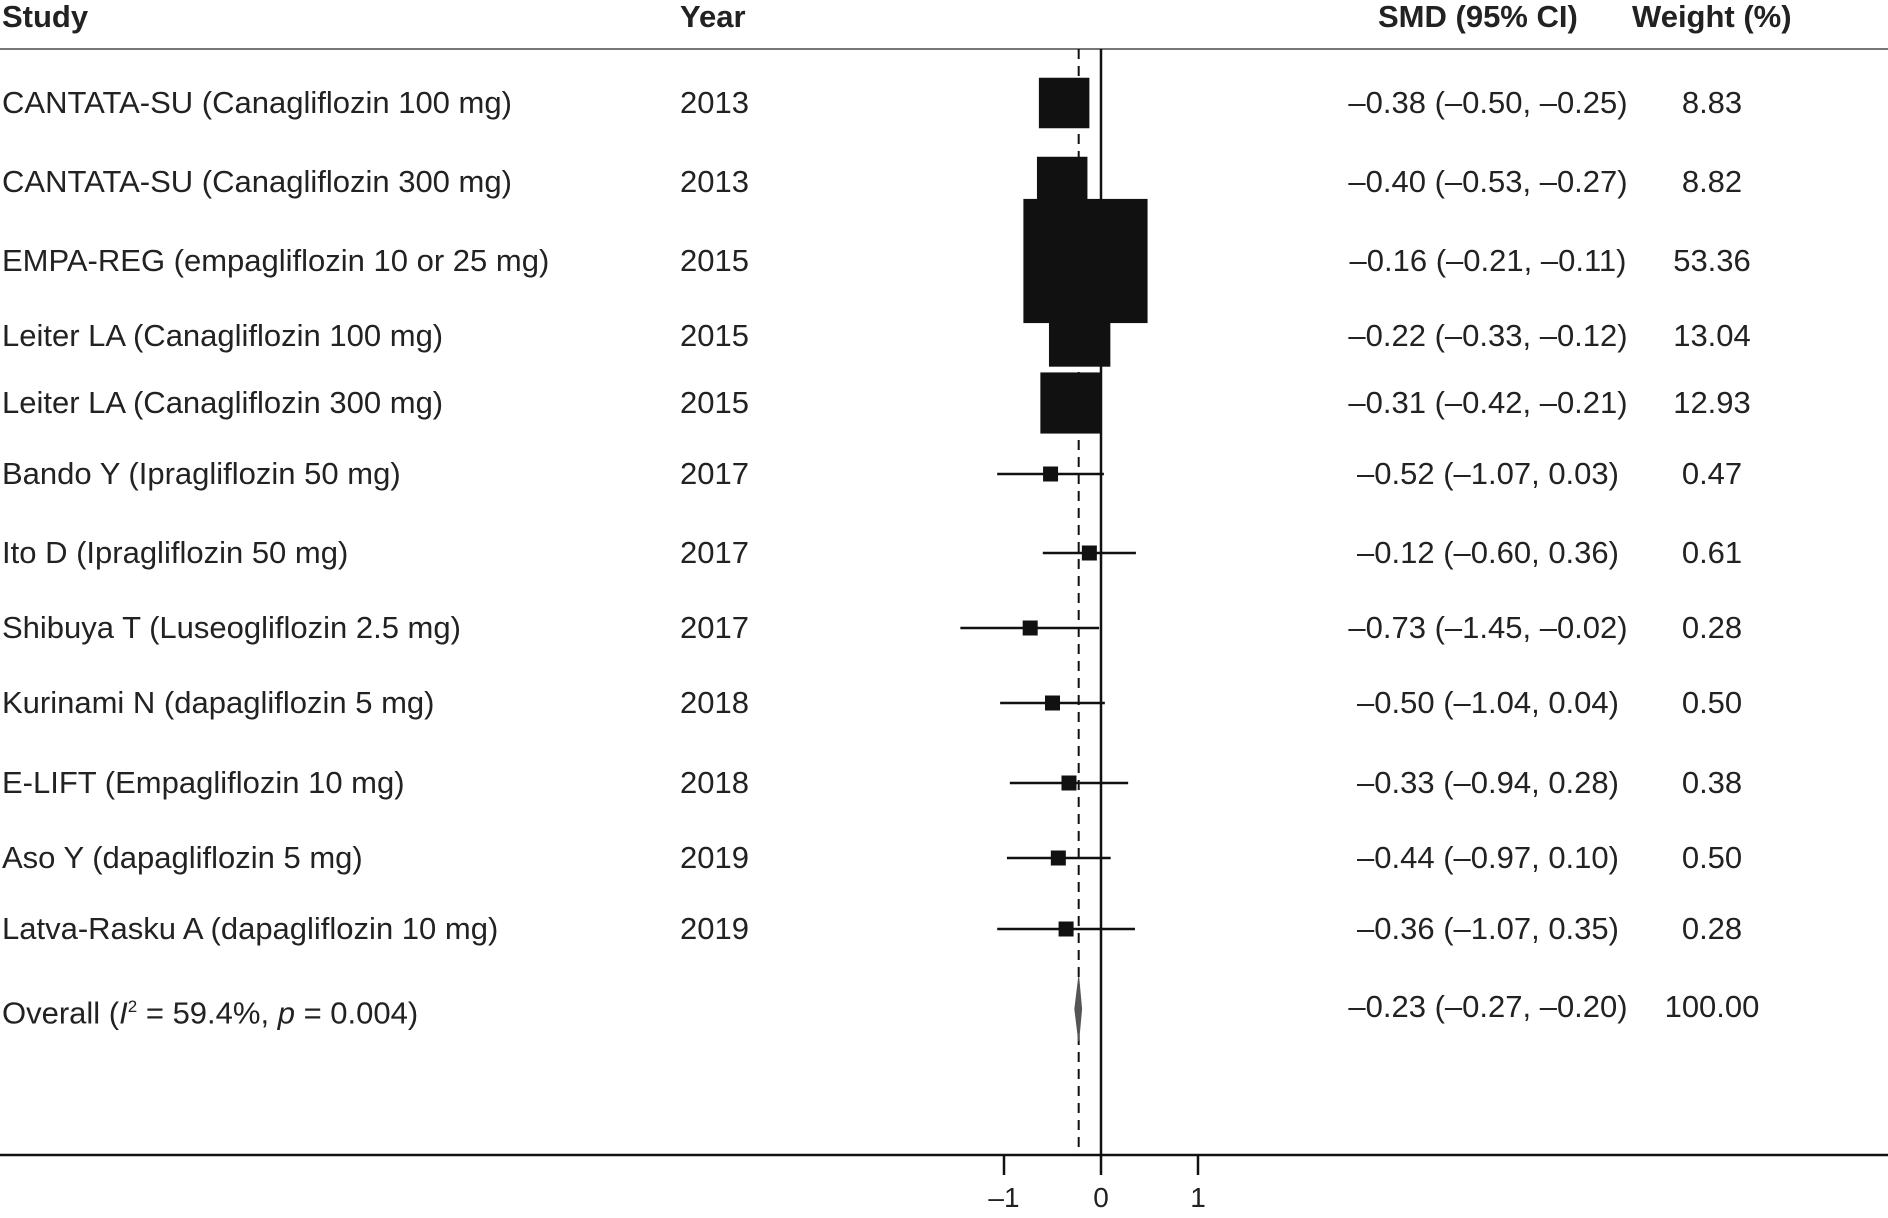 This screenshot has height=1218, width=1888. Describe the element at coordinates (231, 627) in the screenshot. I see `study-label: Shibuya T (Luseogliflozin 2.5 mg)` at that location.